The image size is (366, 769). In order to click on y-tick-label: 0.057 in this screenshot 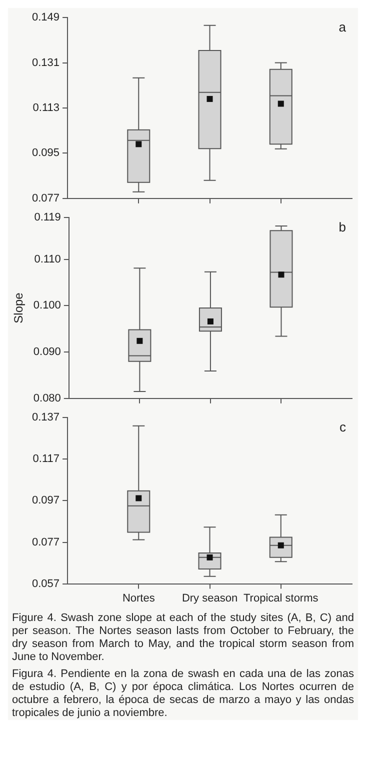, I will do `click(46, 584)`.